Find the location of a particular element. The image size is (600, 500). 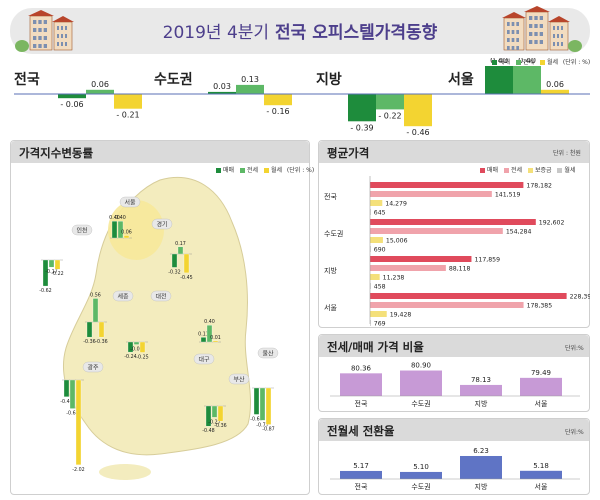

map-bar-label: -0.40 is located at coordinates (66, 402).